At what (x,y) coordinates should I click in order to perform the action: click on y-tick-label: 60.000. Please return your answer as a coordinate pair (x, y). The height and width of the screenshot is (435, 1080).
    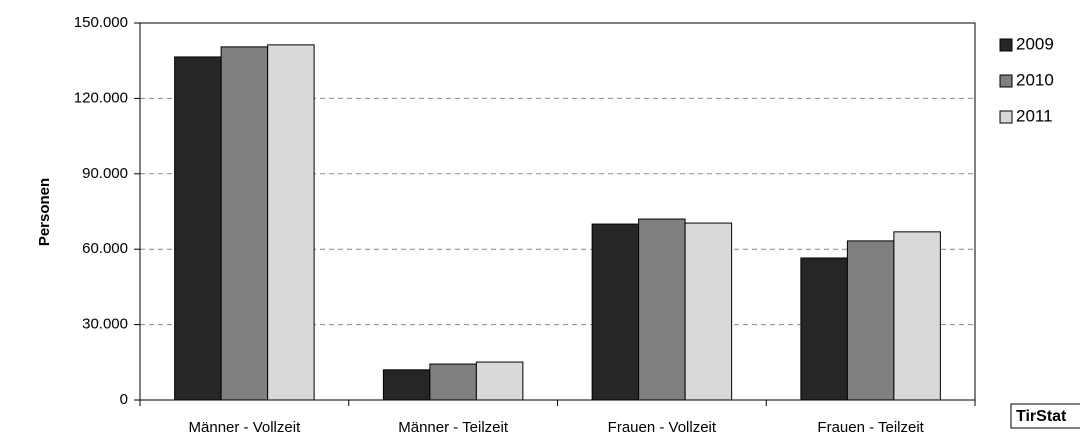
    Looking at the image, I should click on (105, 248).